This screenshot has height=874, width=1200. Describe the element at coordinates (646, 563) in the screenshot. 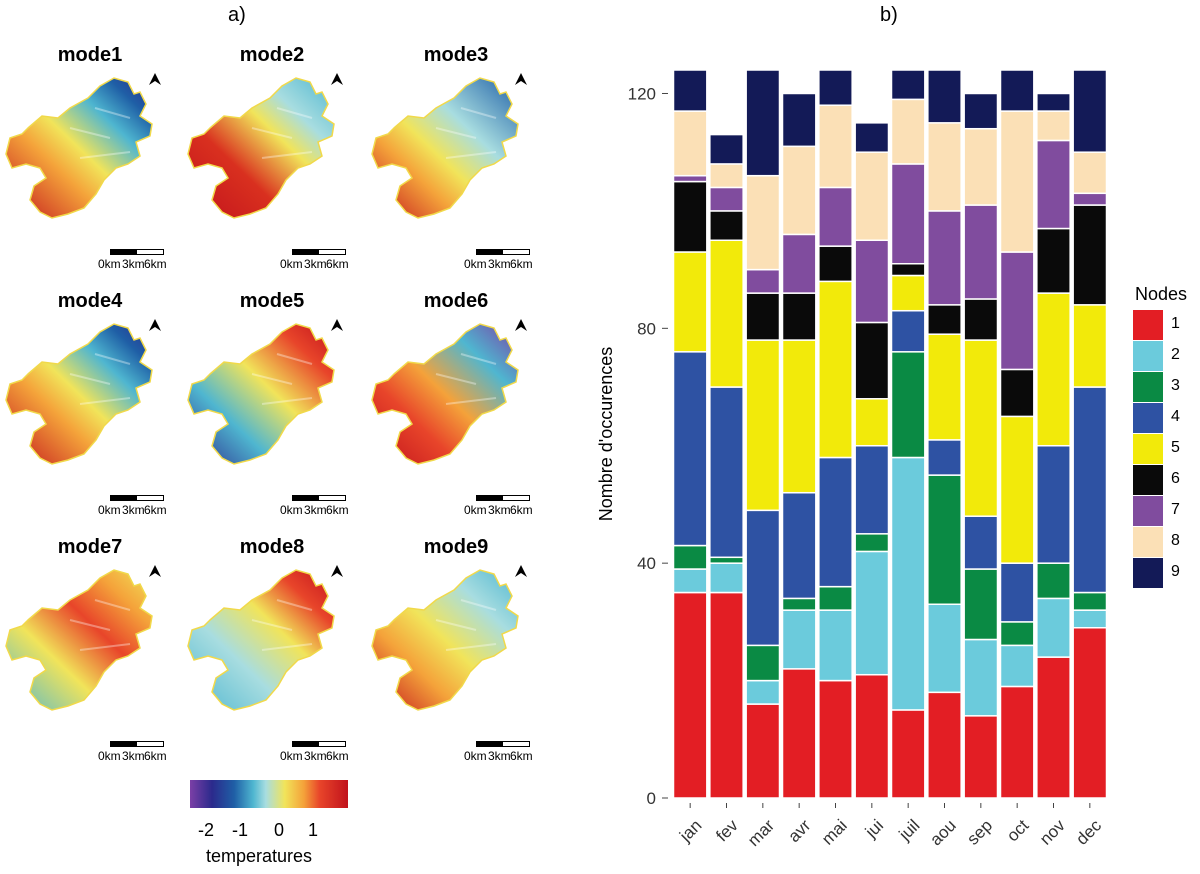

I see `y-tick-label: 40` at that location.